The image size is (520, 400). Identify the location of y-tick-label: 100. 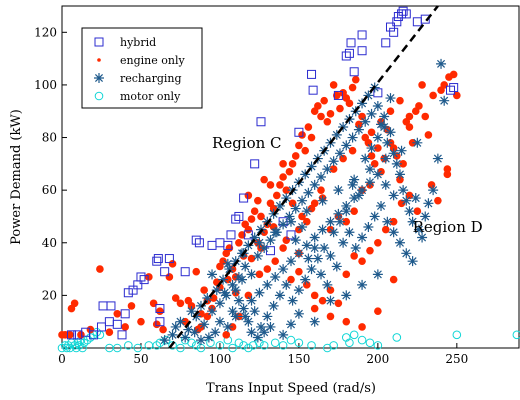
(45, 85).